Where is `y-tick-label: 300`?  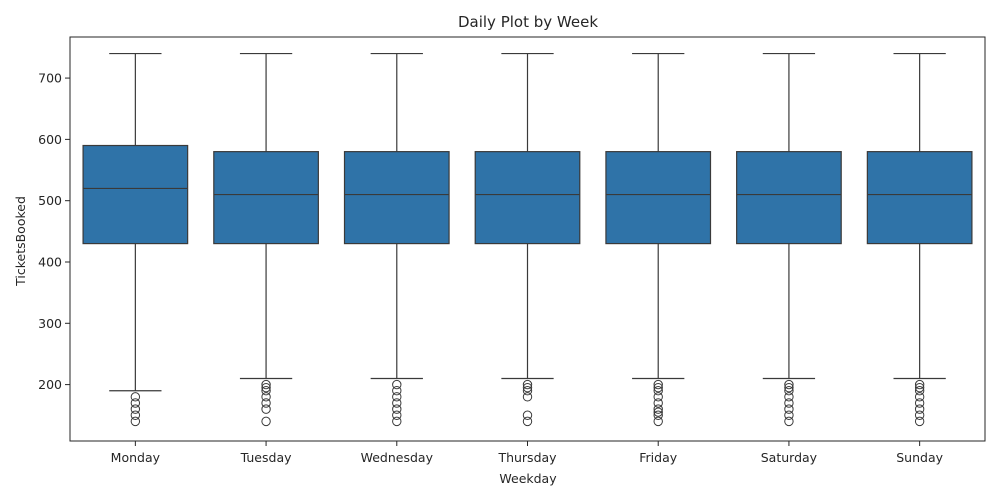 y-tick-label: 300 is located at coordinates (50, 323).